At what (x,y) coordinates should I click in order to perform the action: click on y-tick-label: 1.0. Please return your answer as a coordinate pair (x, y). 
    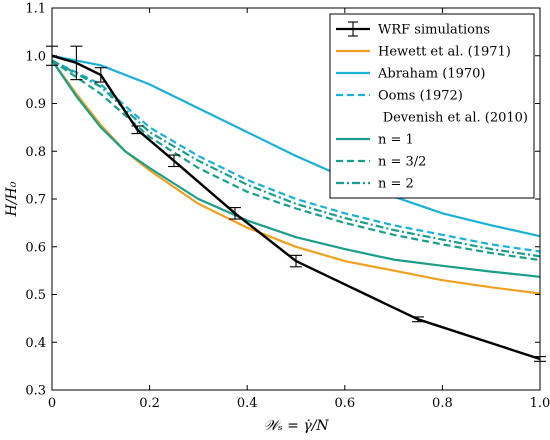
    Looking at the image, I should click on (35, 56).